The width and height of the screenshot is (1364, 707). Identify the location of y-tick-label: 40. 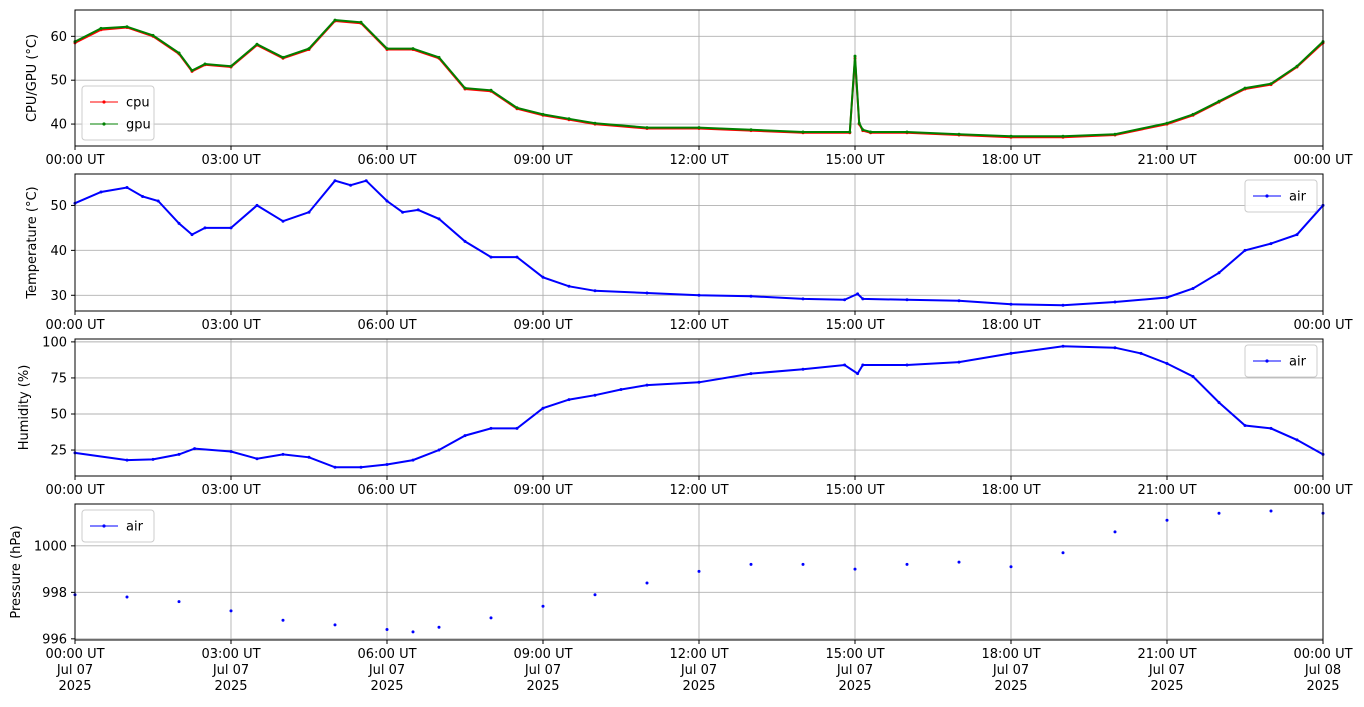
(58, 125).